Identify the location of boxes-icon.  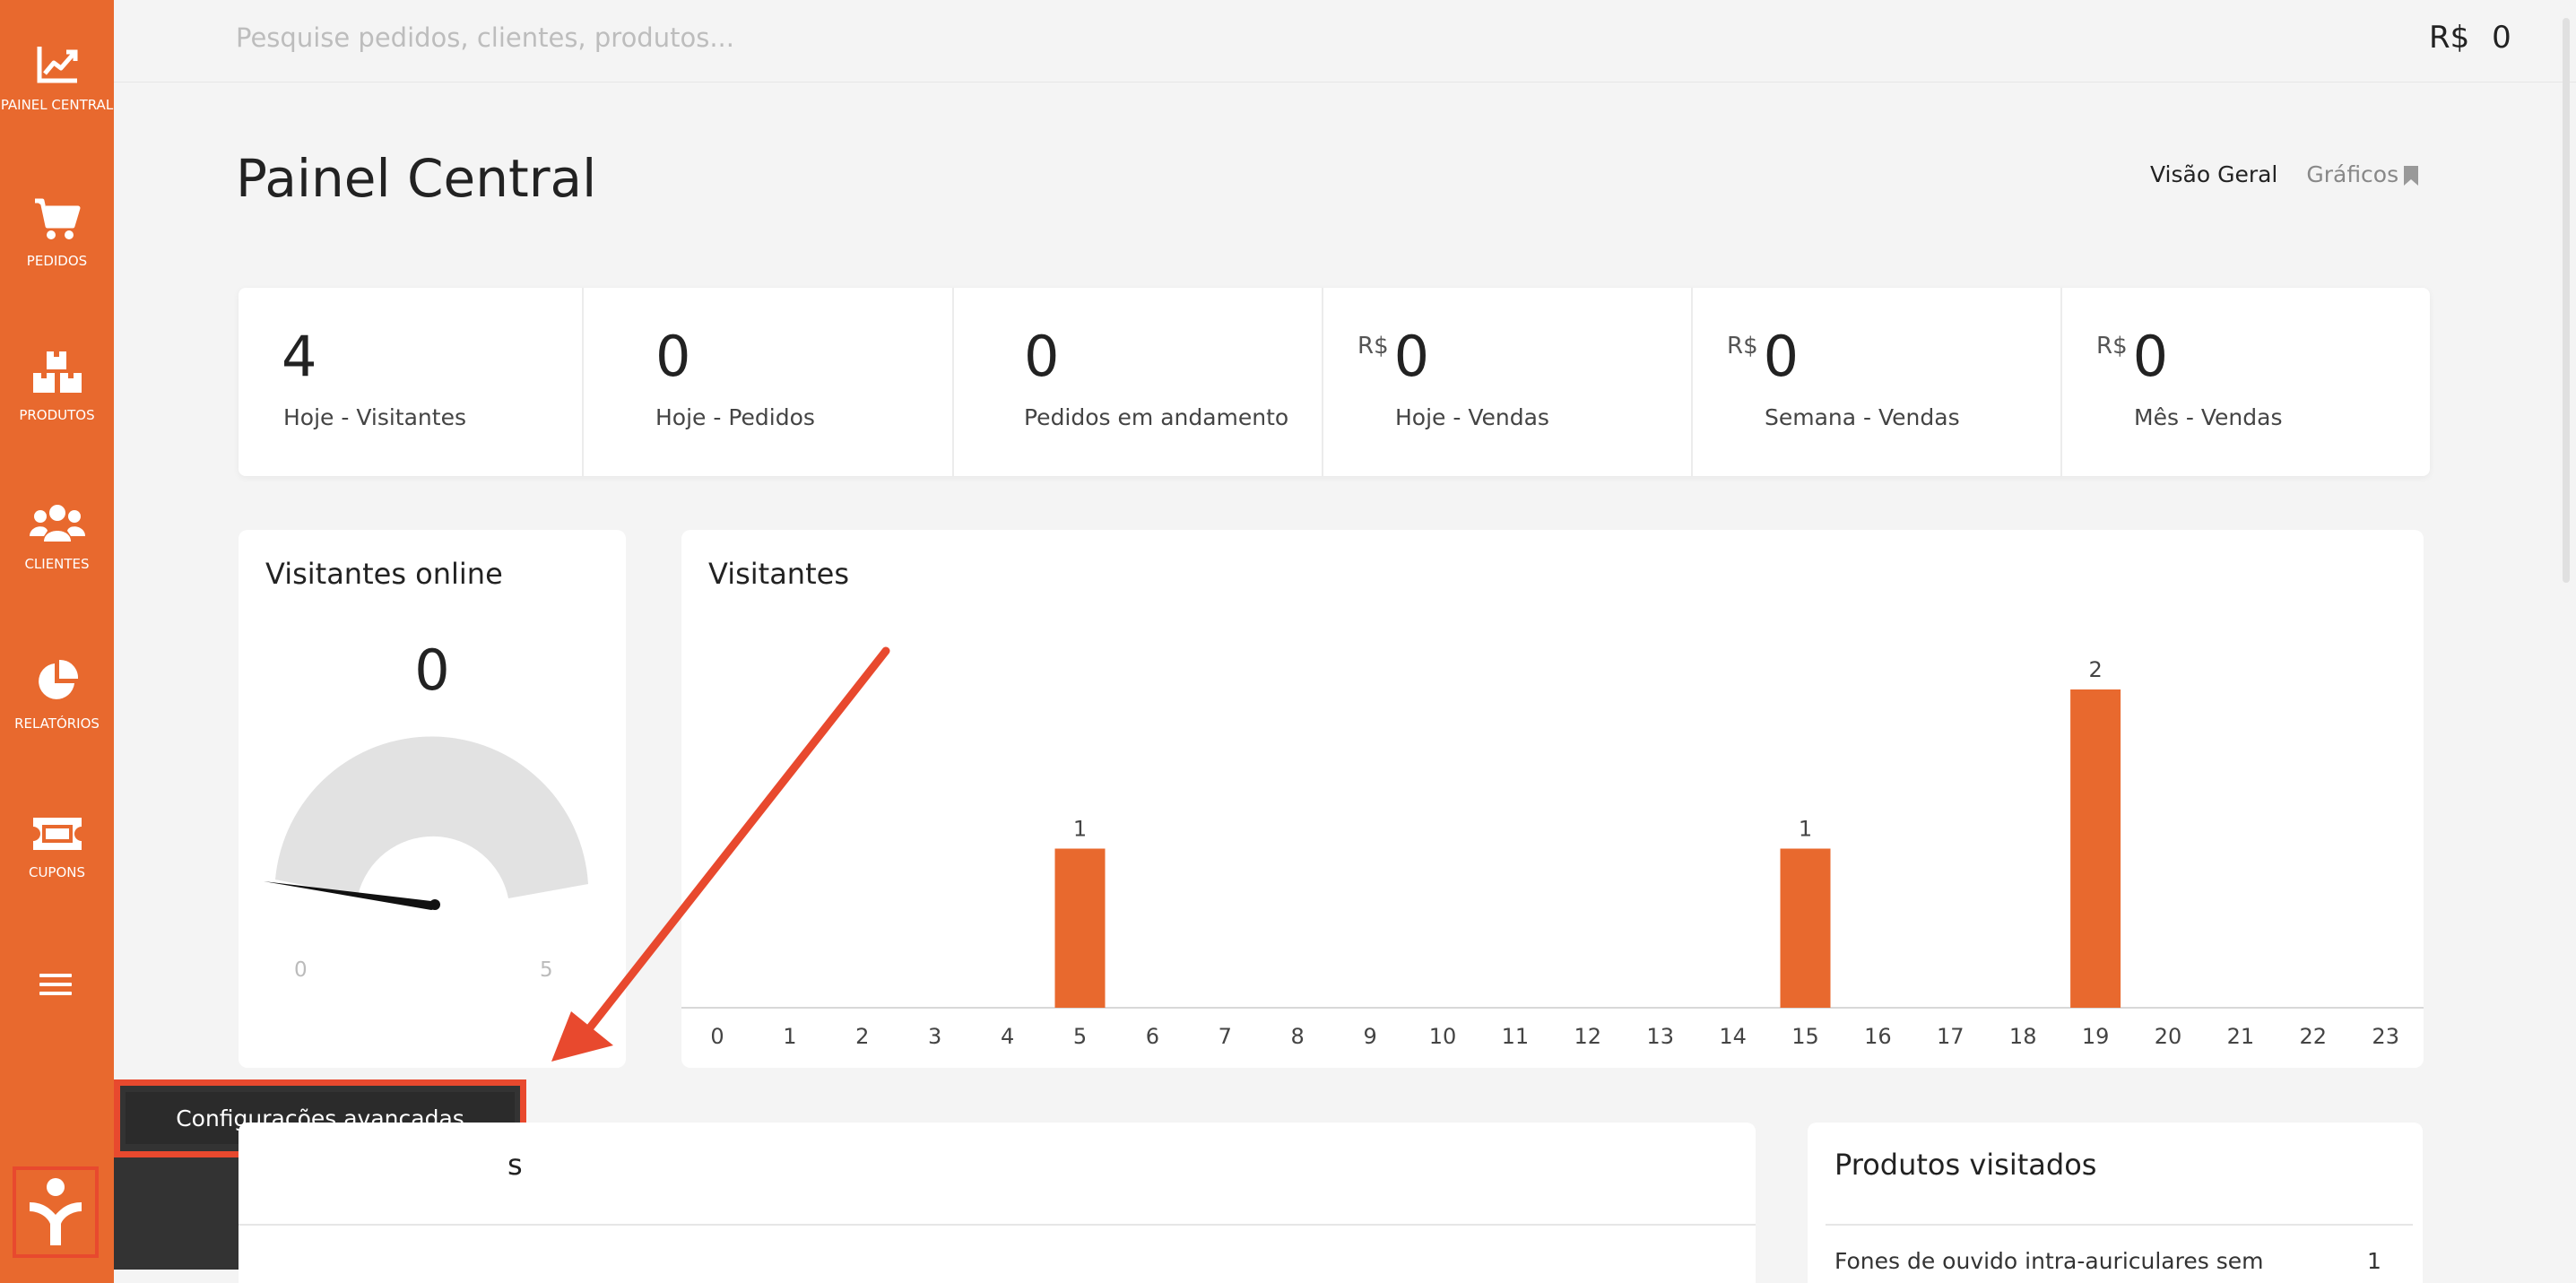
(57, 372).